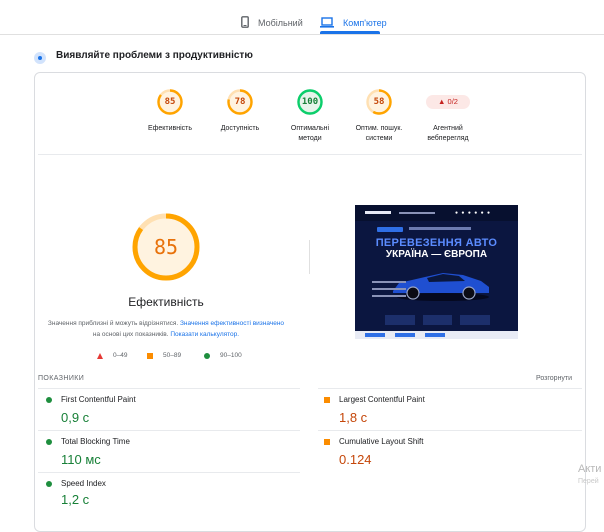  Describe the element at coordinates (309, 257) in the screenshot. I see `vertical-separator` at that location.